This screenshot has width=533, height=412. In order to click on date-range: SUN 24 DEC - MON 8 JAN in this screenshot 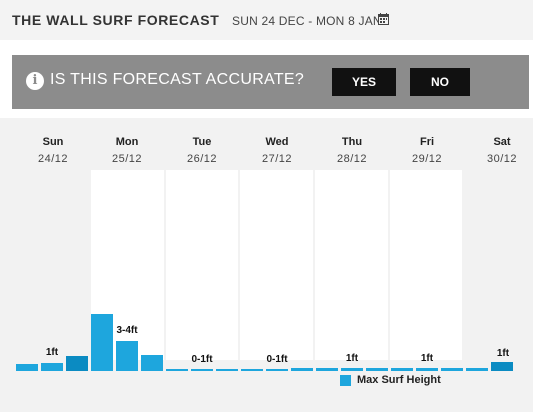, I will do `click(307, 21)`.